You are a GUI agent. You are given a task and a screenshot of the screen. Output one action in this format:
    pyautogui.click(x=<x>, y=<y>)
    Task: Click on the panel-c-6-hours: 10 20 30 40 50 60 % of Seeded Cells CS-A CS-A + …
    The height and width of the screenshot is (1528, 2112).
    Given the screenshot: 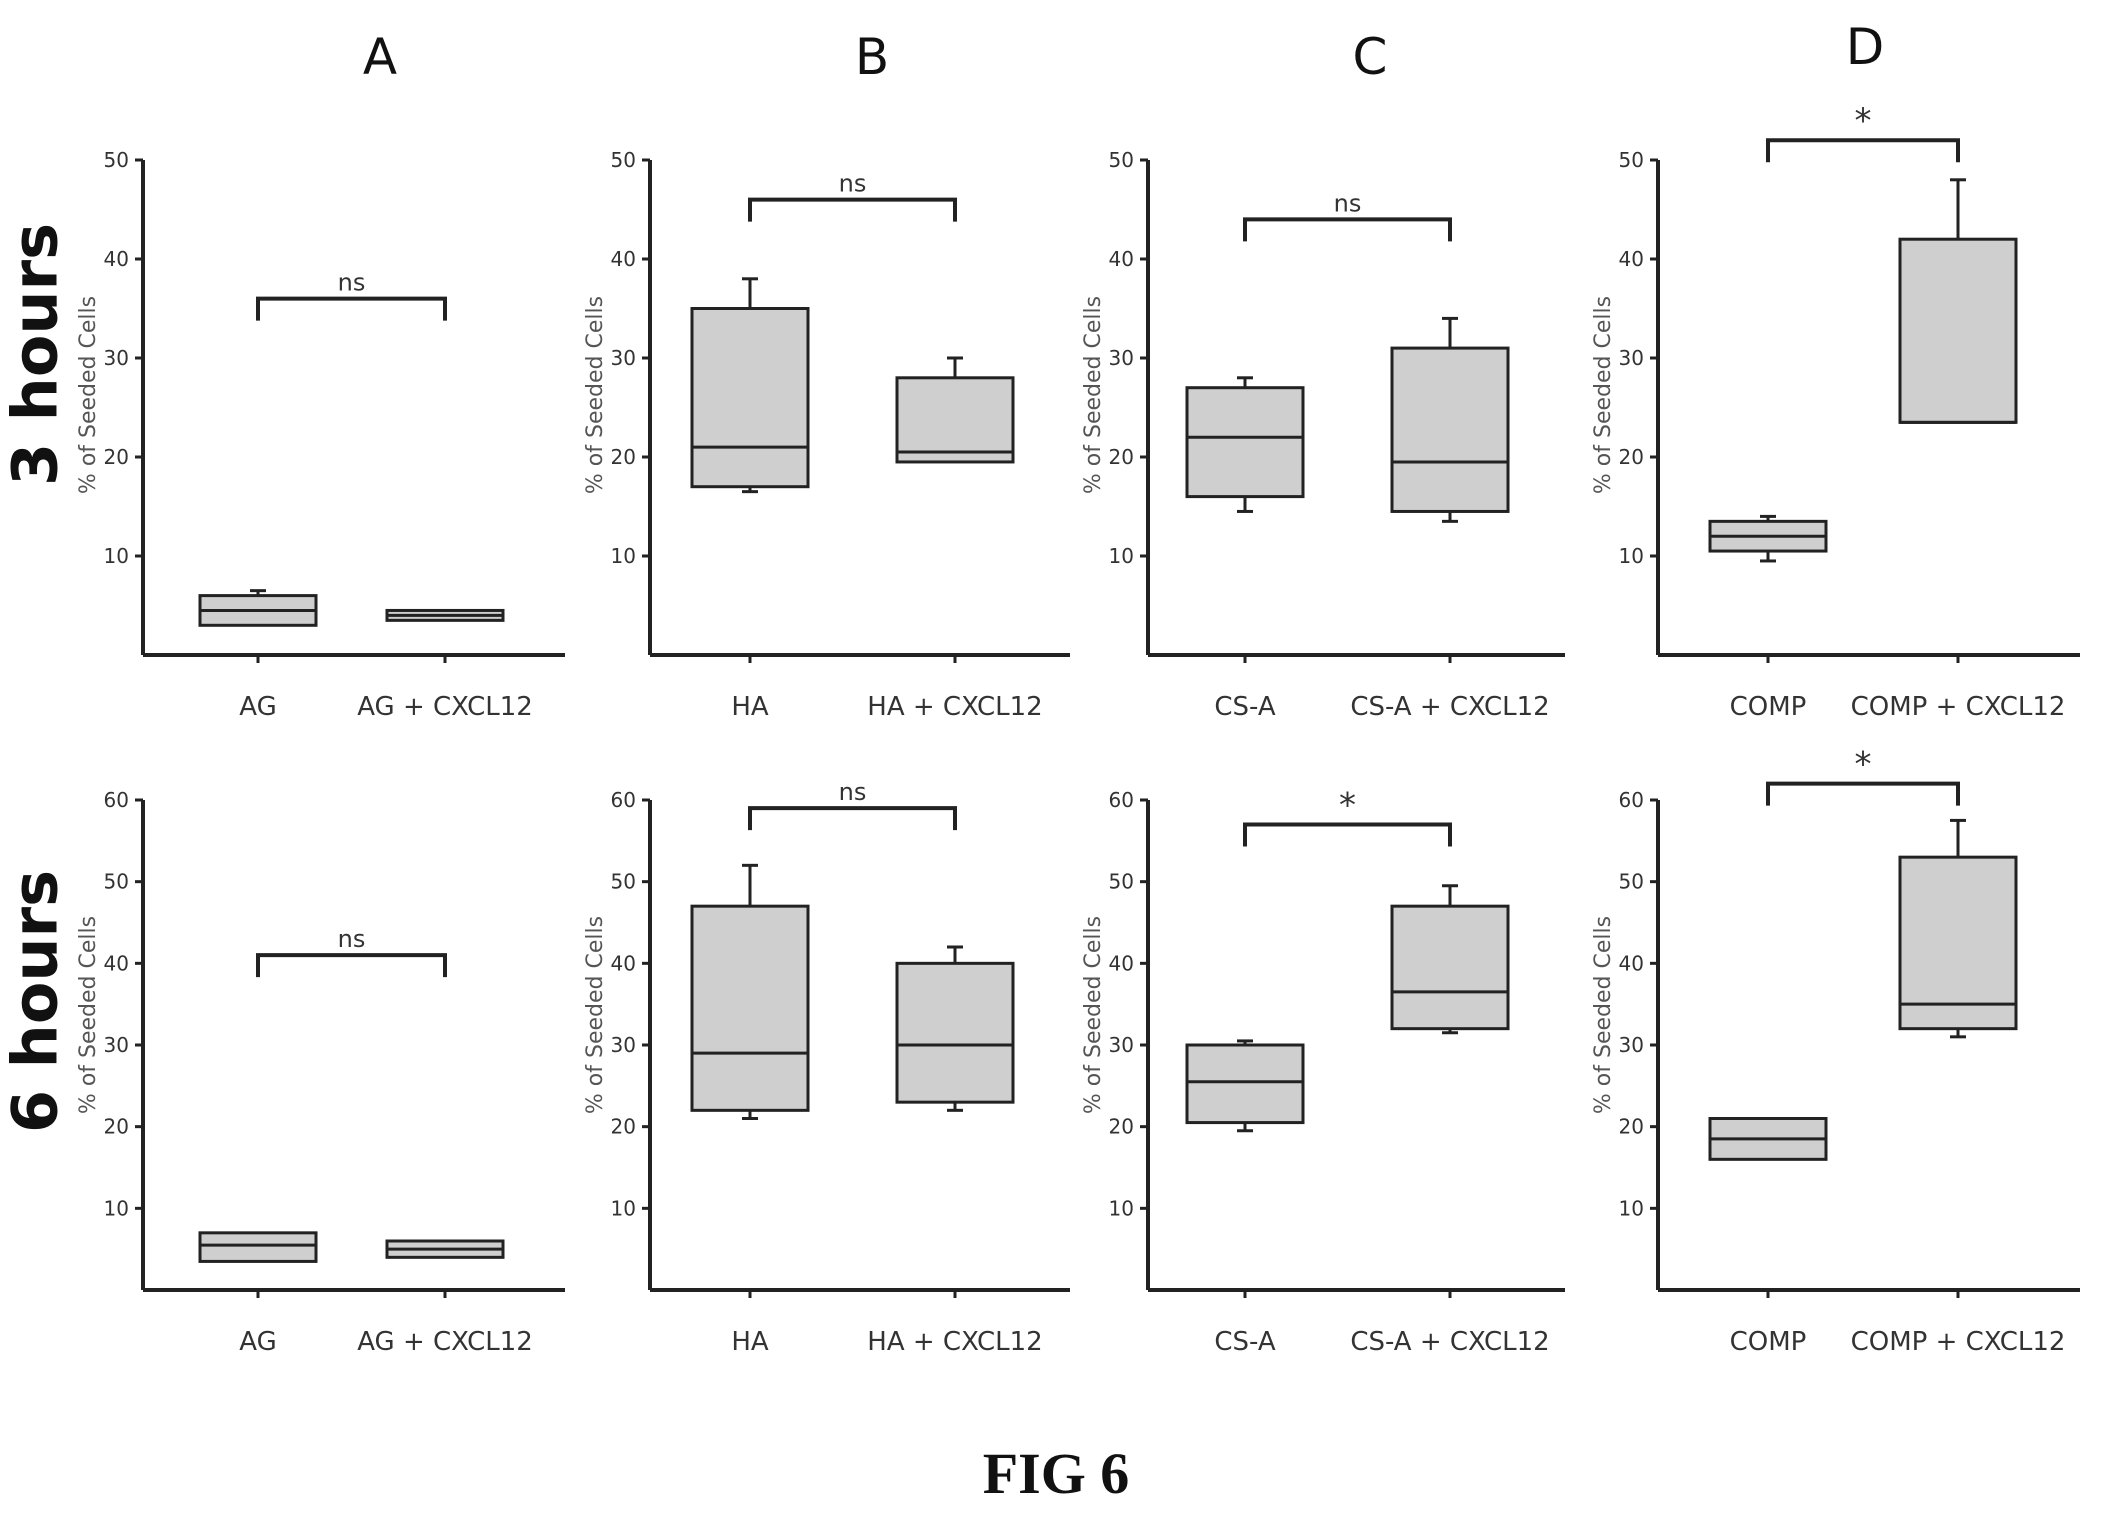 What is the action you would take?
    pyautogui.click(x=1323, y=1071)
    